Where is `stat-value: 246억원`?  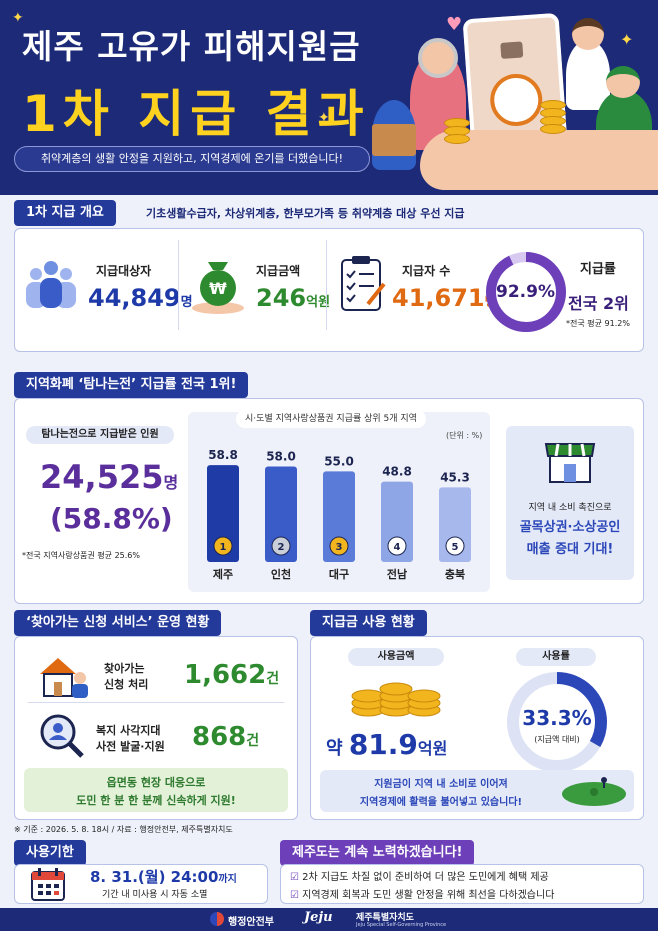 stat-value: 246억원 is located at coordinates (293, 298).